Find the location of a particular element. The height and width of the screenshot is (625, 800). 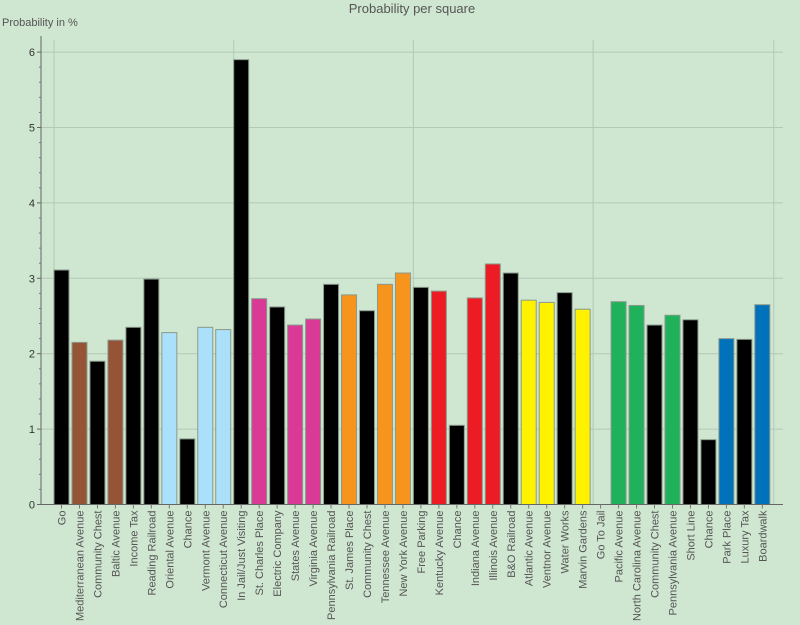

x-tick-label: Water Works is located at coordinates (566, 541).